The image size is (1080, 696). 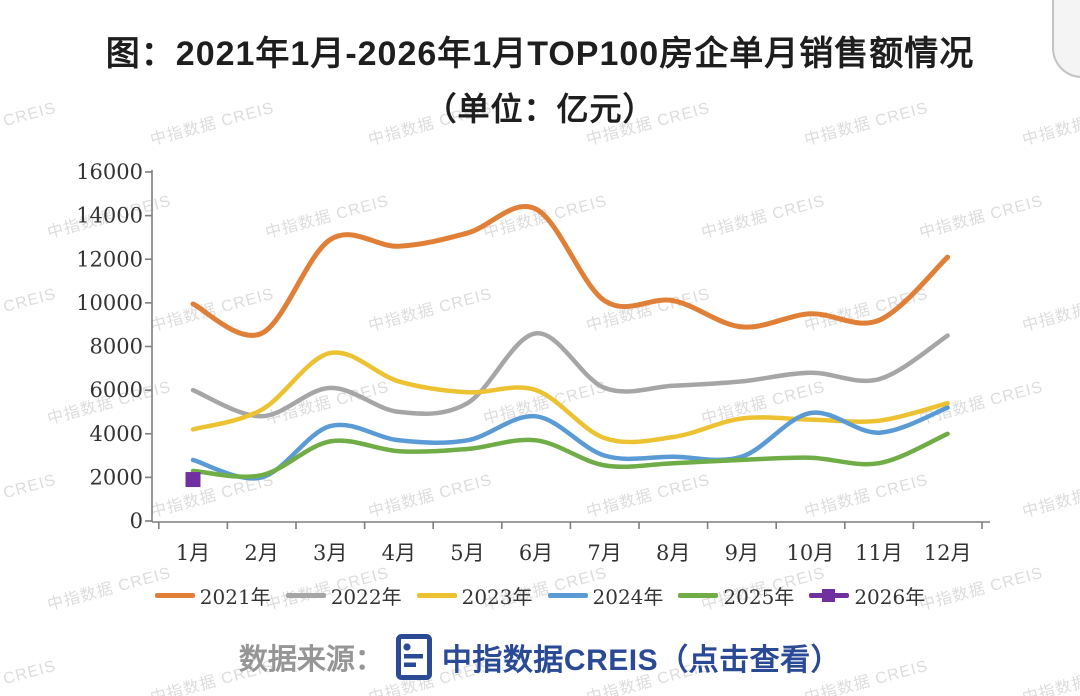 I want to click on y-tick-label: 0, so click(x=136, y=521).